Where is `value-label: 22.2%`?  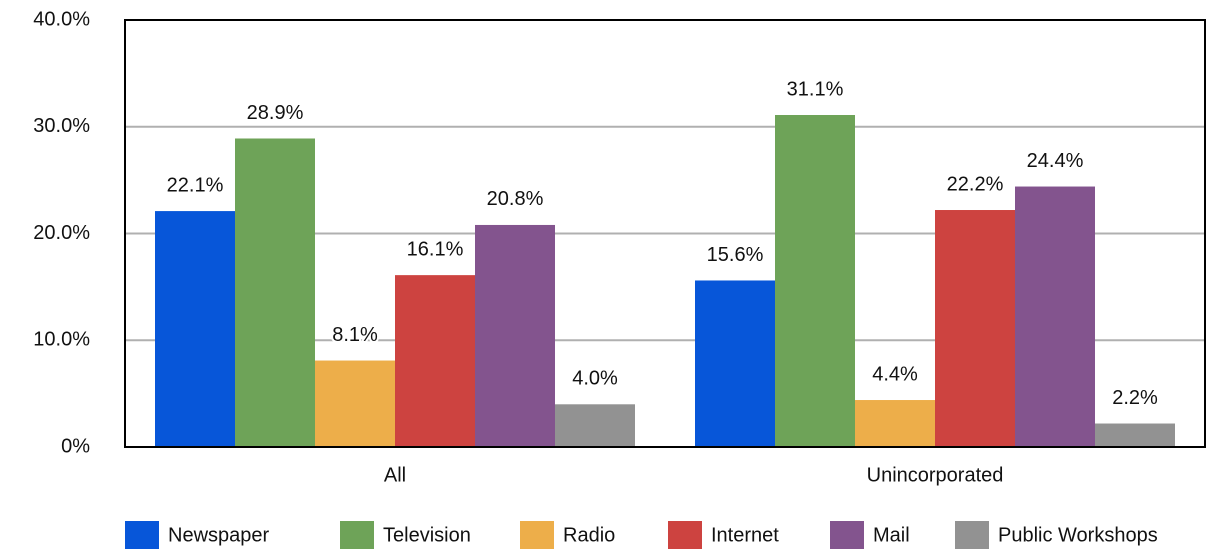
value-label: 22.2% is located at coordinates (975, 184).